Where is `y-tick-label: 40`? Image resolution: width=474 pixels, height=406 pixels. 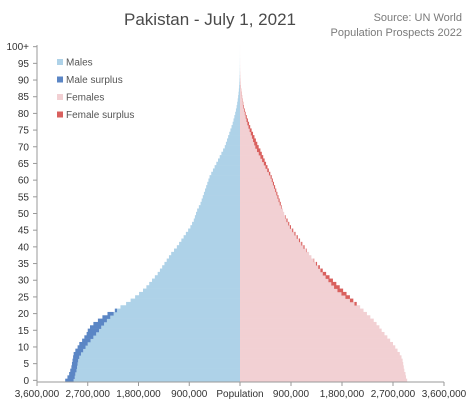 y-tick-label: 40 is located at coordinates (24, 247).